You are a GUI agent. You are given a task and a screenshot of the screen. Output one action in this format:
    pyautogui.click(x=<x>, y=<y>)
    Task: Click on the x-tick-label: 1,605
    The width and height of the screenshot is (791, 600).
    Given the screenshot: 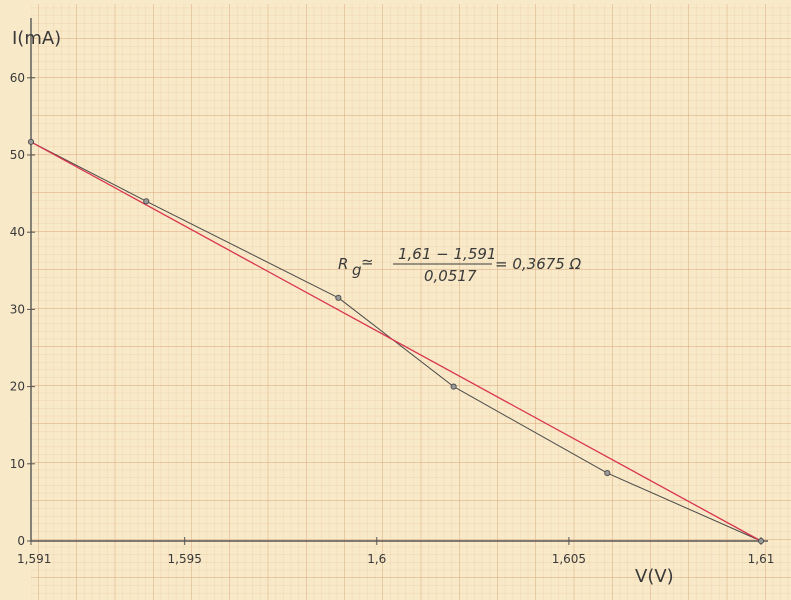 What is the action you would take?
    pyautogui.click(x=569, y=559)
    